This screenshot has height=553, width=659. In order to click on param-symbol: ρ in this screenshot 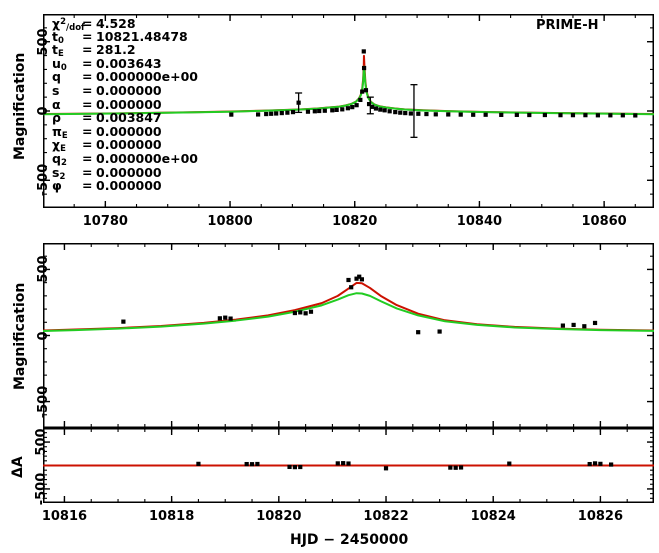, I will do `click(56, 118)`.